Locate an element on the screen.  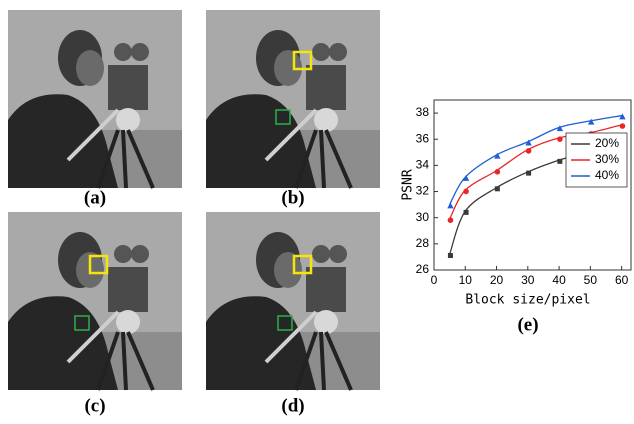
y-axis-label: PSNR is located at coordinates (408, 184).